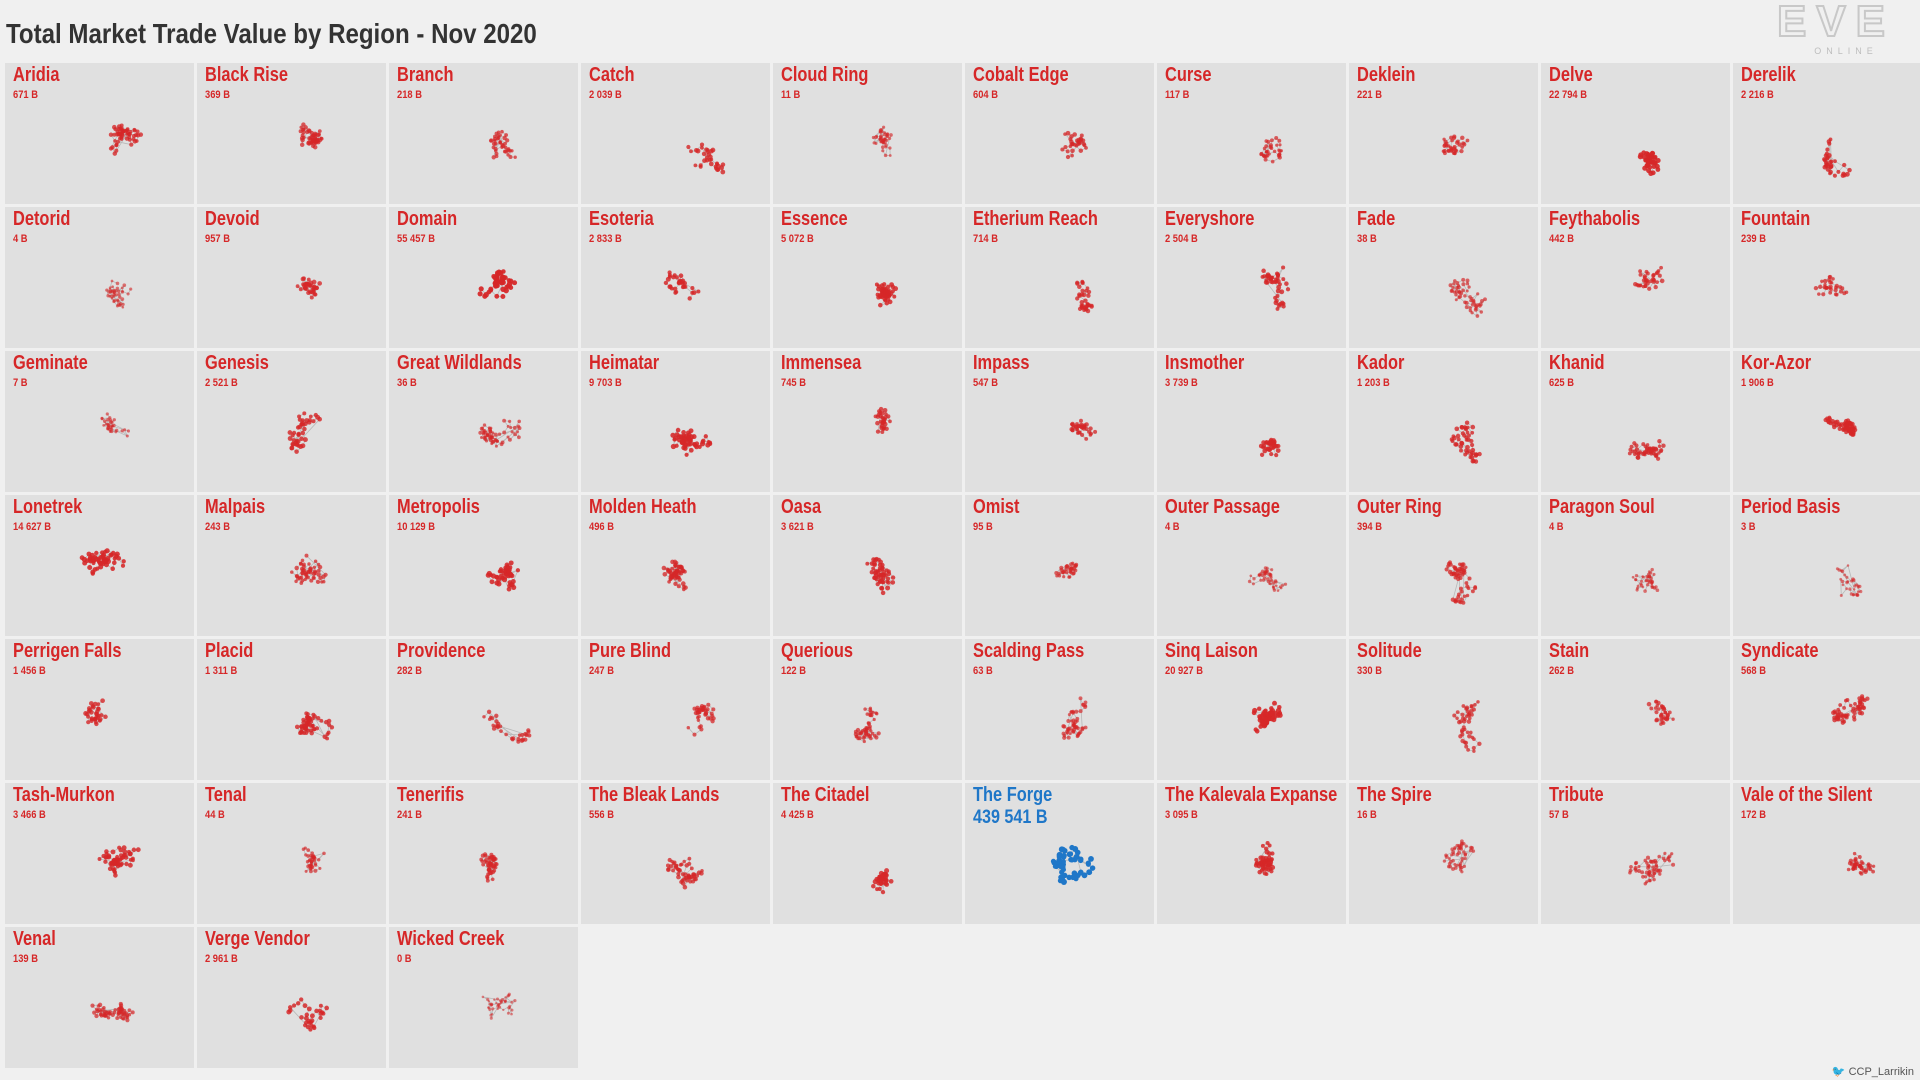  Describe the element at coordinates (996, 507) in the screenshot. I see `region-name: Omist` at that location.